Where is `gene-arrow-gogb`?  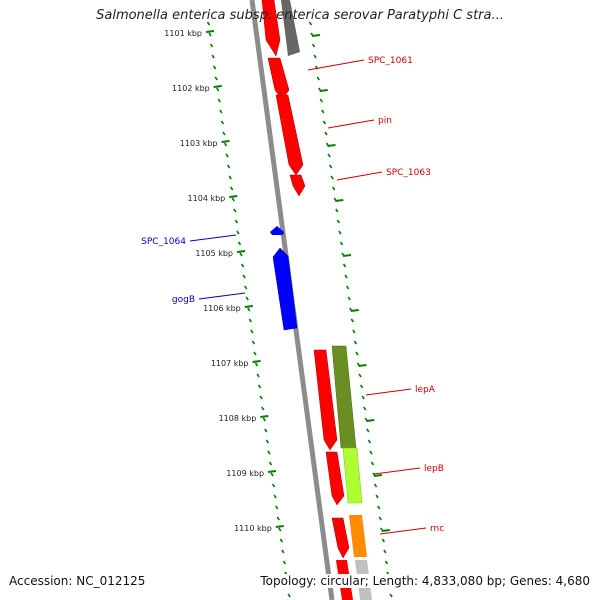
gene-arrow-gogb is located at coordinates (285, 289).